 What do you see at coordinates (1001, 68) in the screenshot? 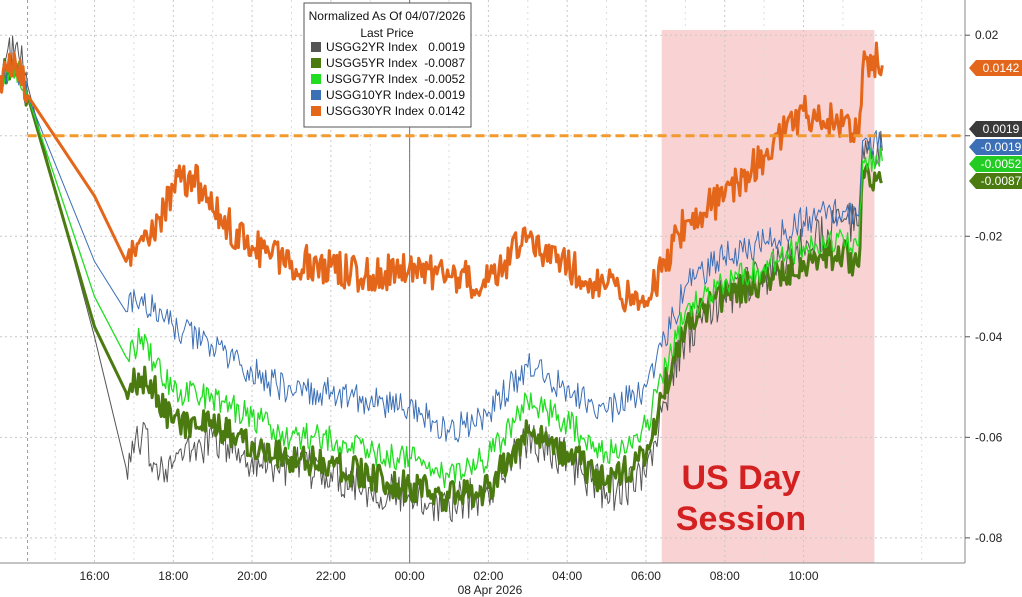
I see `last-value-badge-text: 0.0142` at bounding box center [1001, 68].